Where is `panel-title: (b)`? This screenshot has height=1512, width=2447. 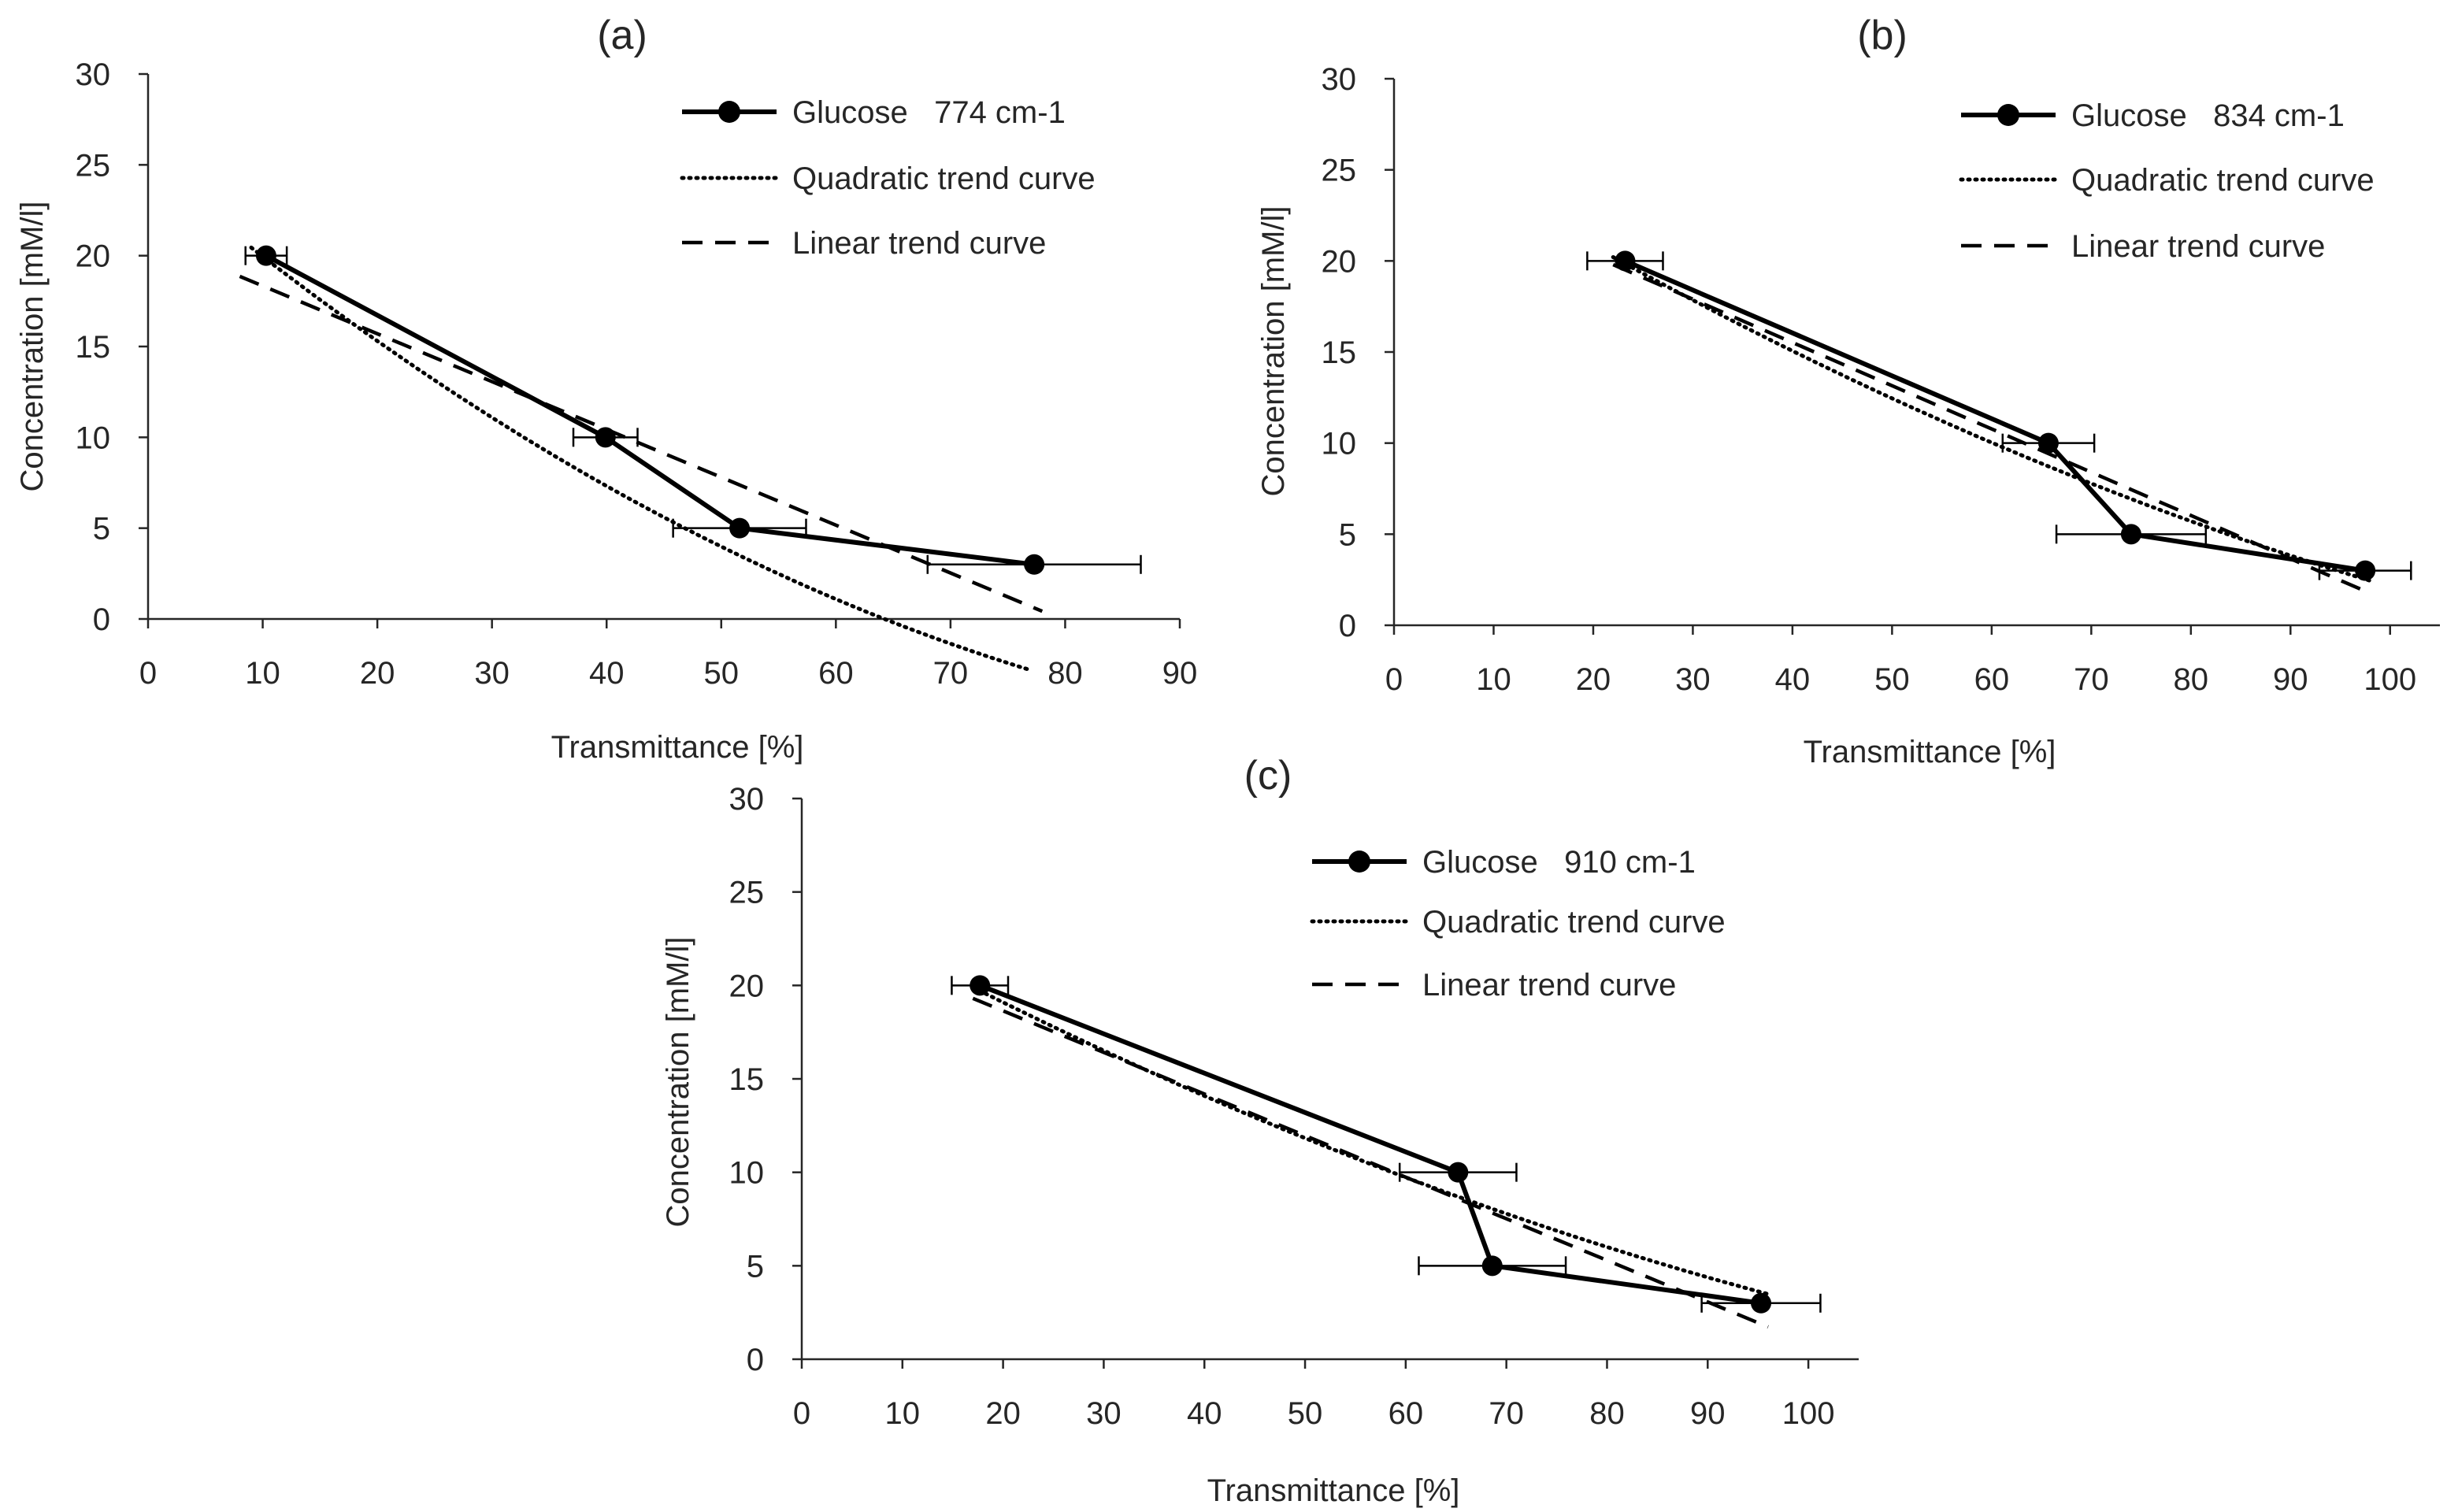 panel-title: (b) is located at coordinates (1882, 35).